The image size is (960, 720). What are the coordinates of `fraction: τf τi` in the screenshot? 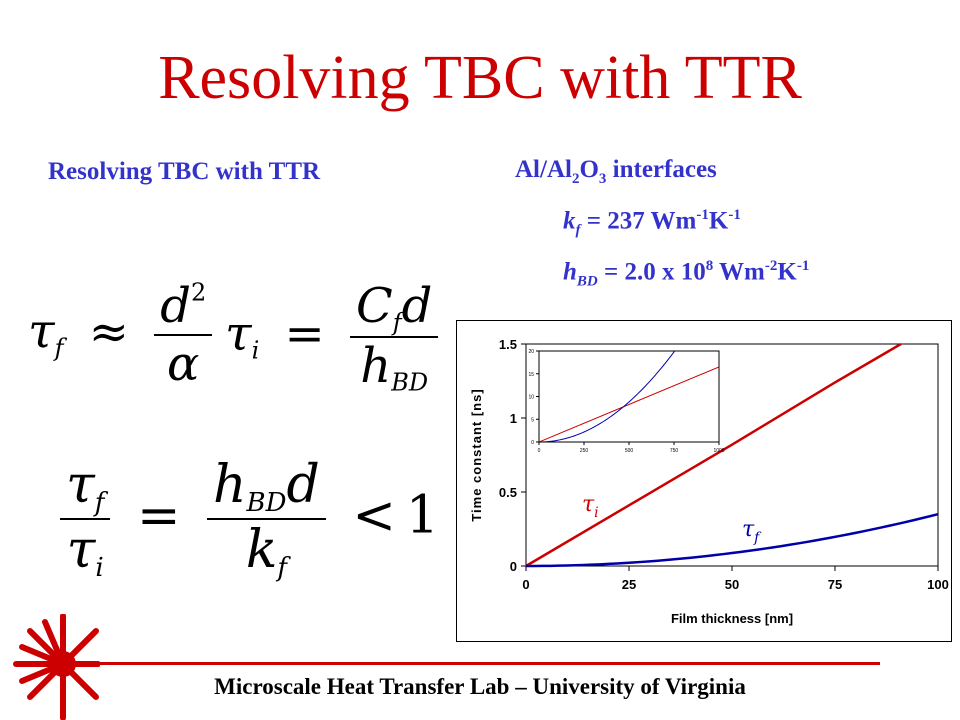 It's located at (85, 519).